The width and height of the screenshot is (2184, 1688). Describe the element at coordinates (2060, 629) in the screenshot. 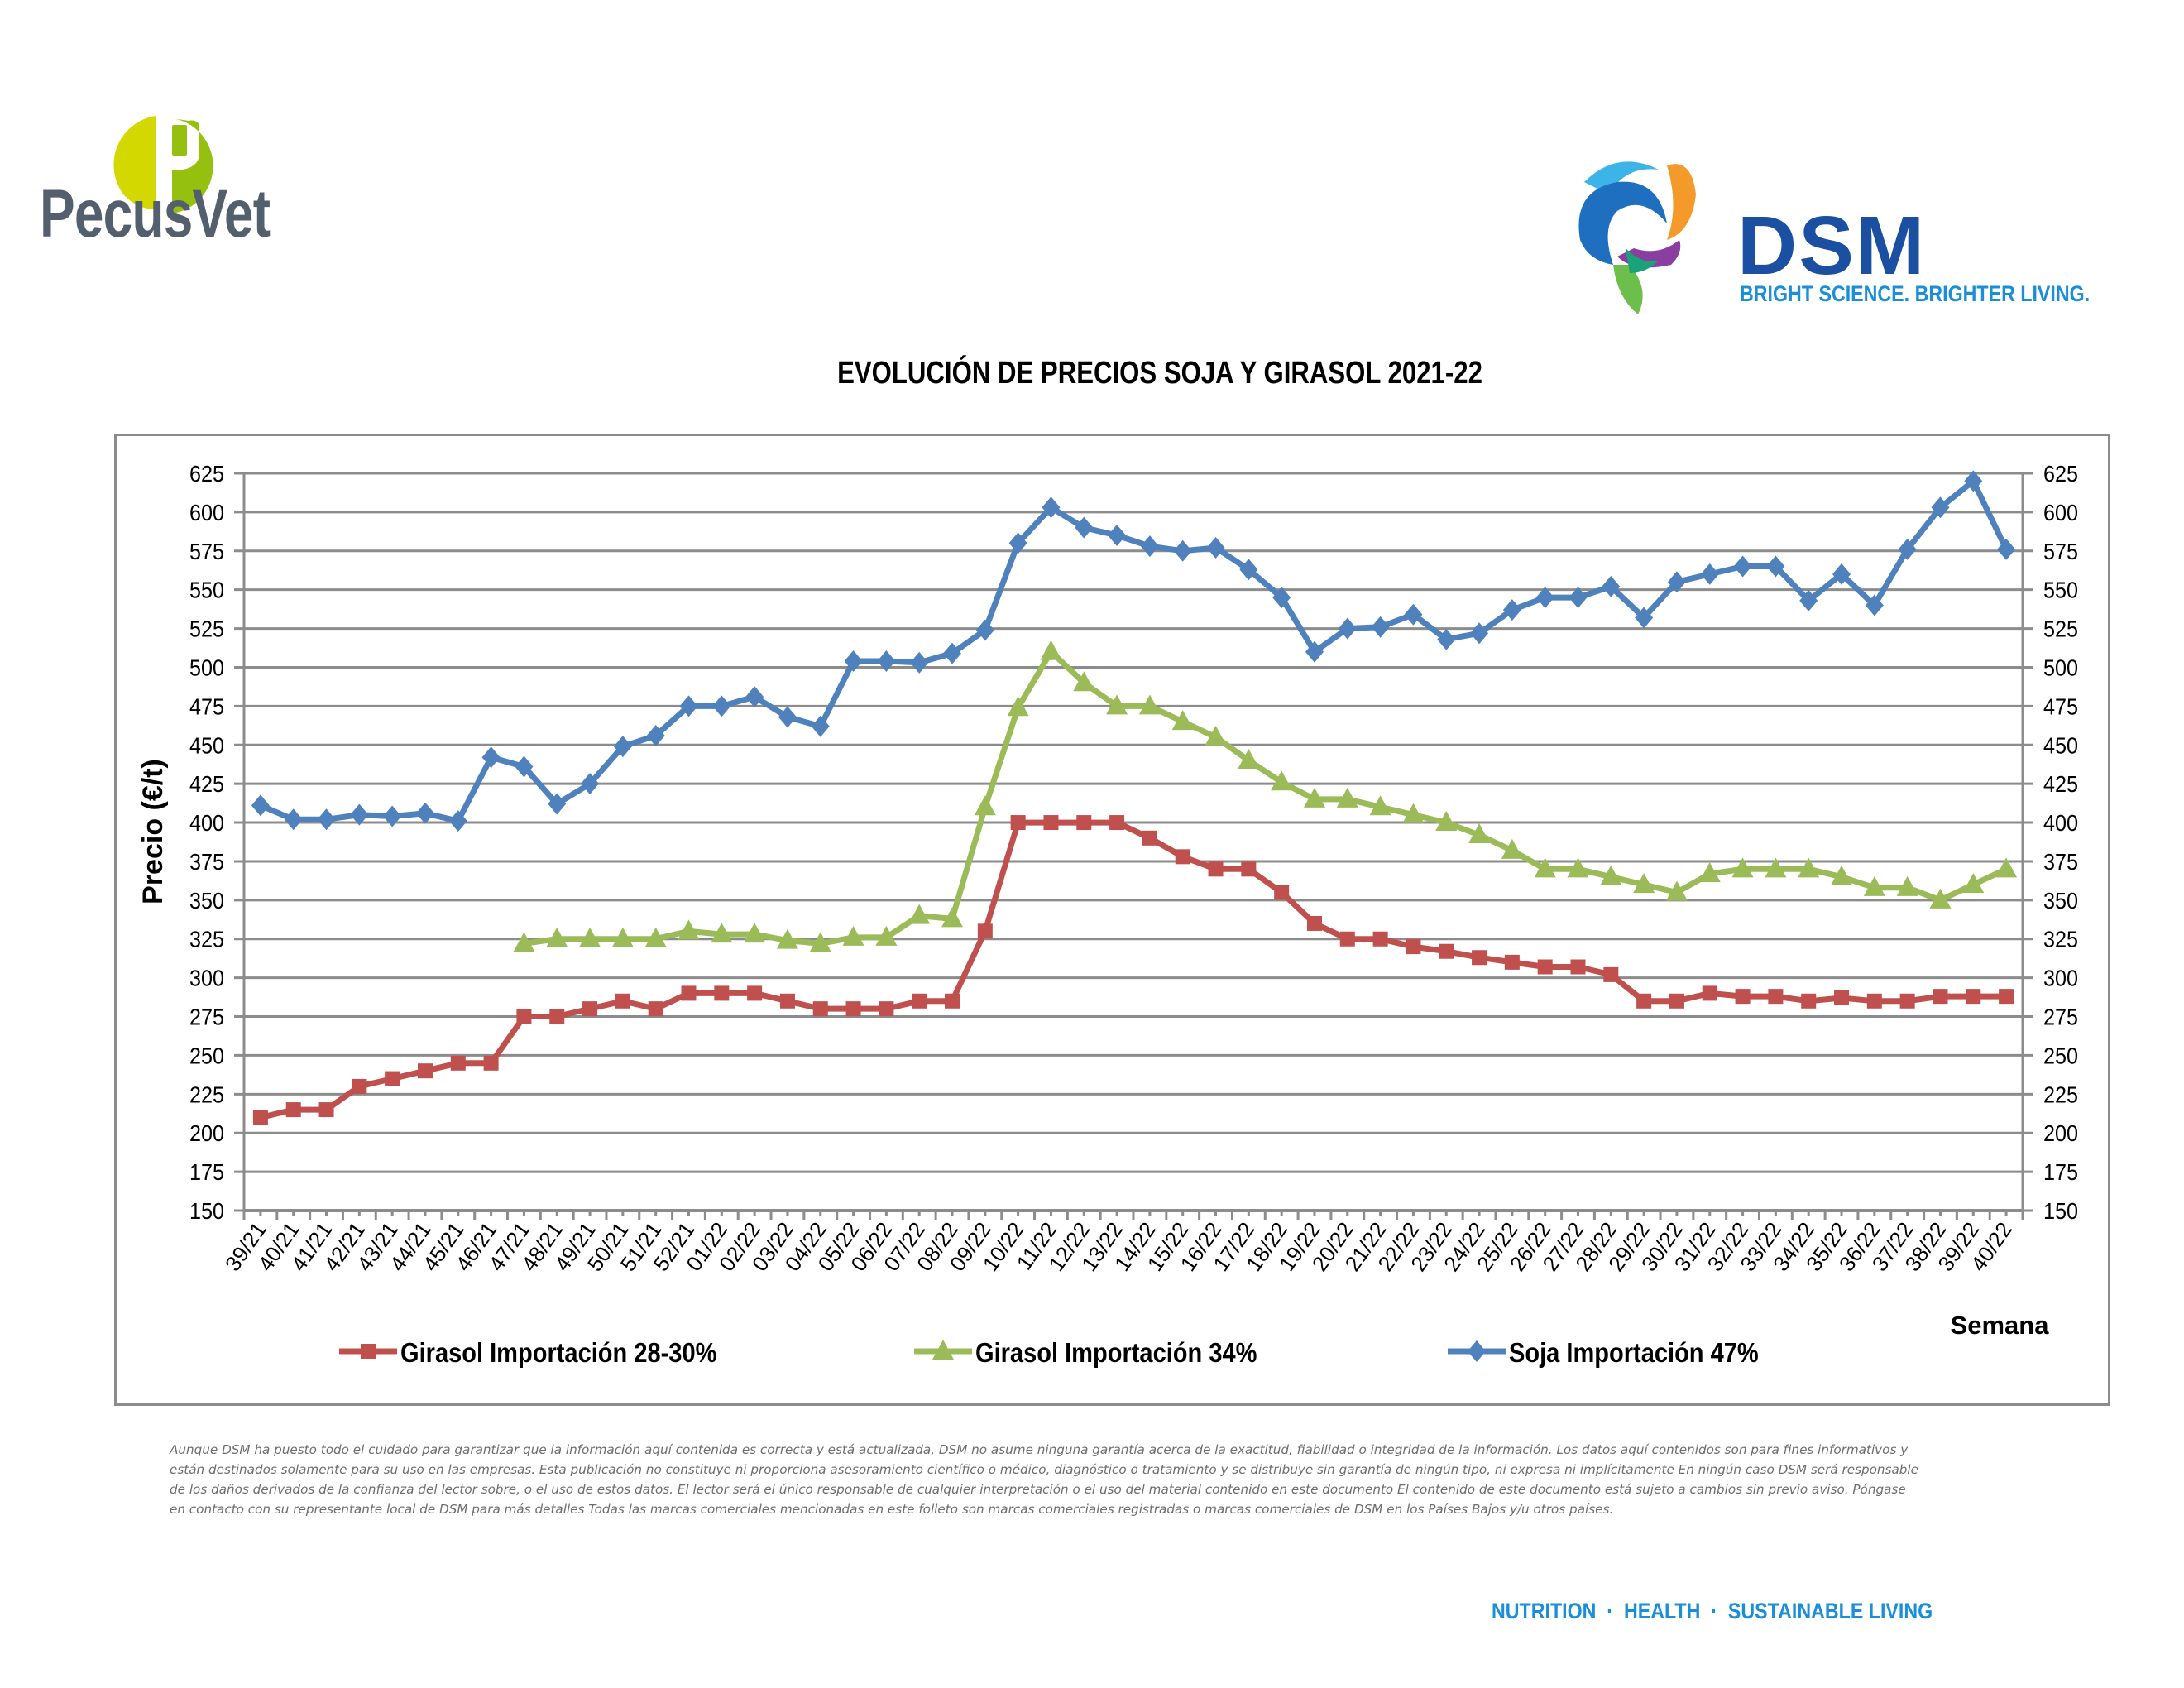

I see `y-tick-label-right: 525` at that location.